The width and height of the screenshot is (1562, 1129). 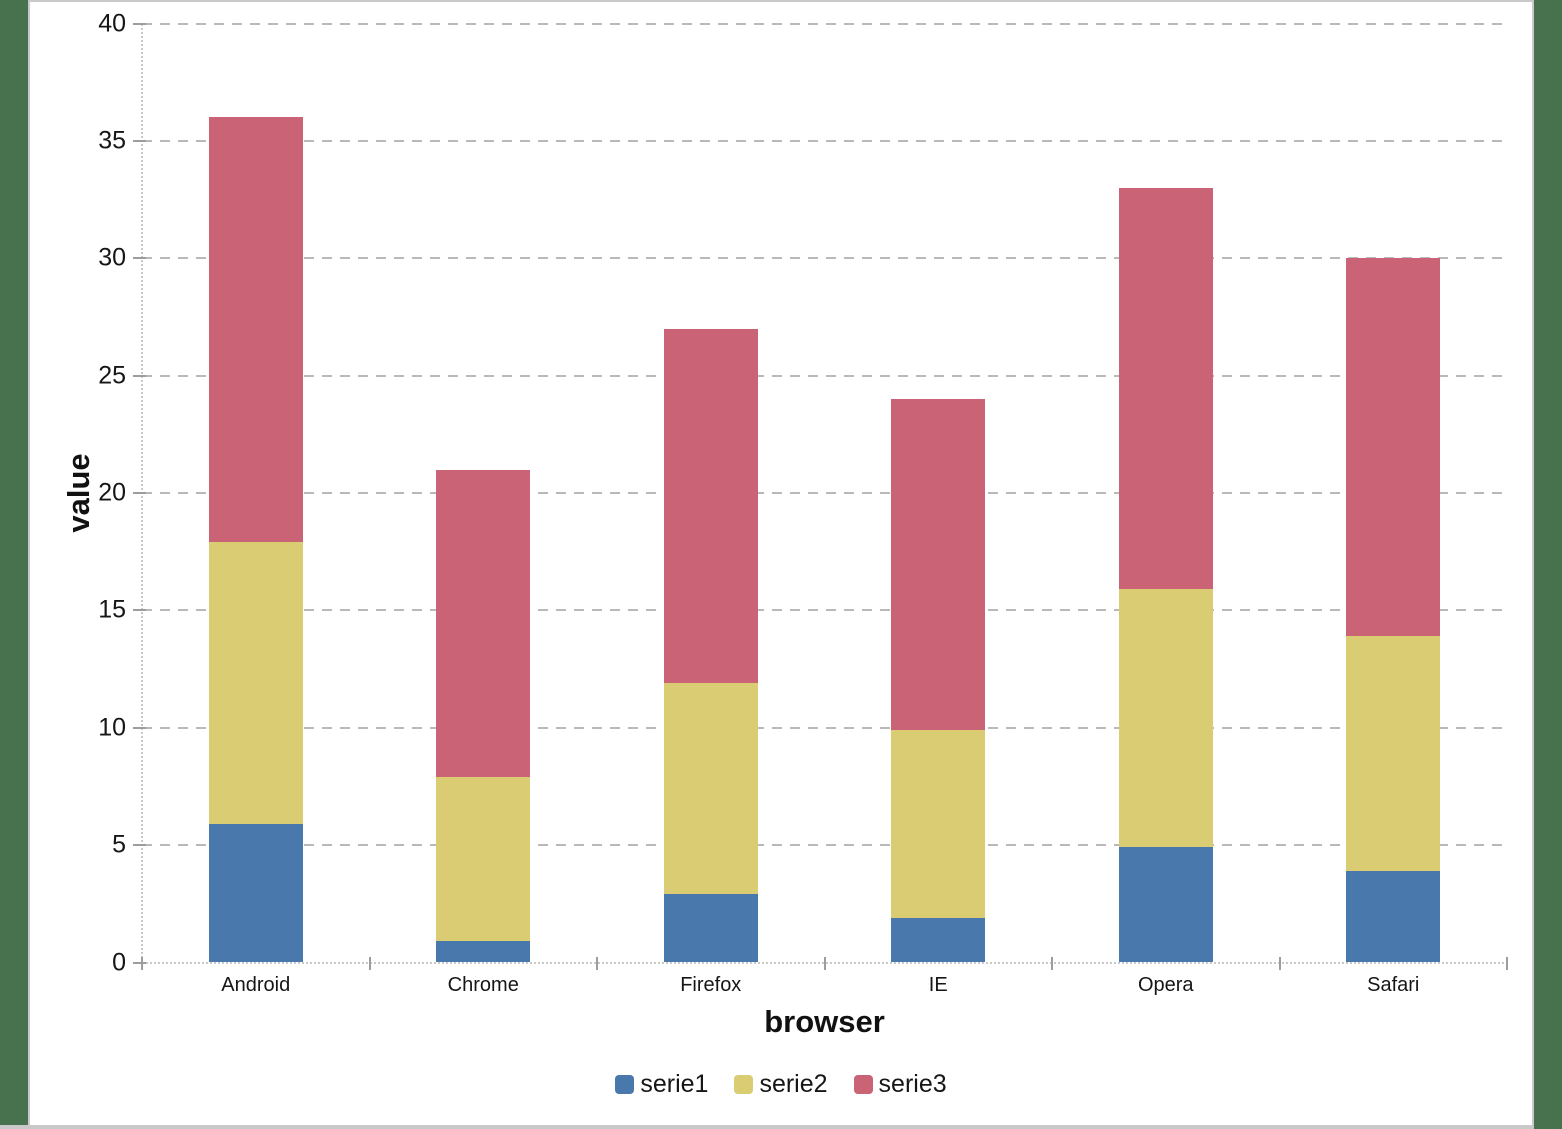 What do you see at coordinates (912, 1084) in the screenshot?
I see `legend-label: serie3` at bounding box center [912, 1084].